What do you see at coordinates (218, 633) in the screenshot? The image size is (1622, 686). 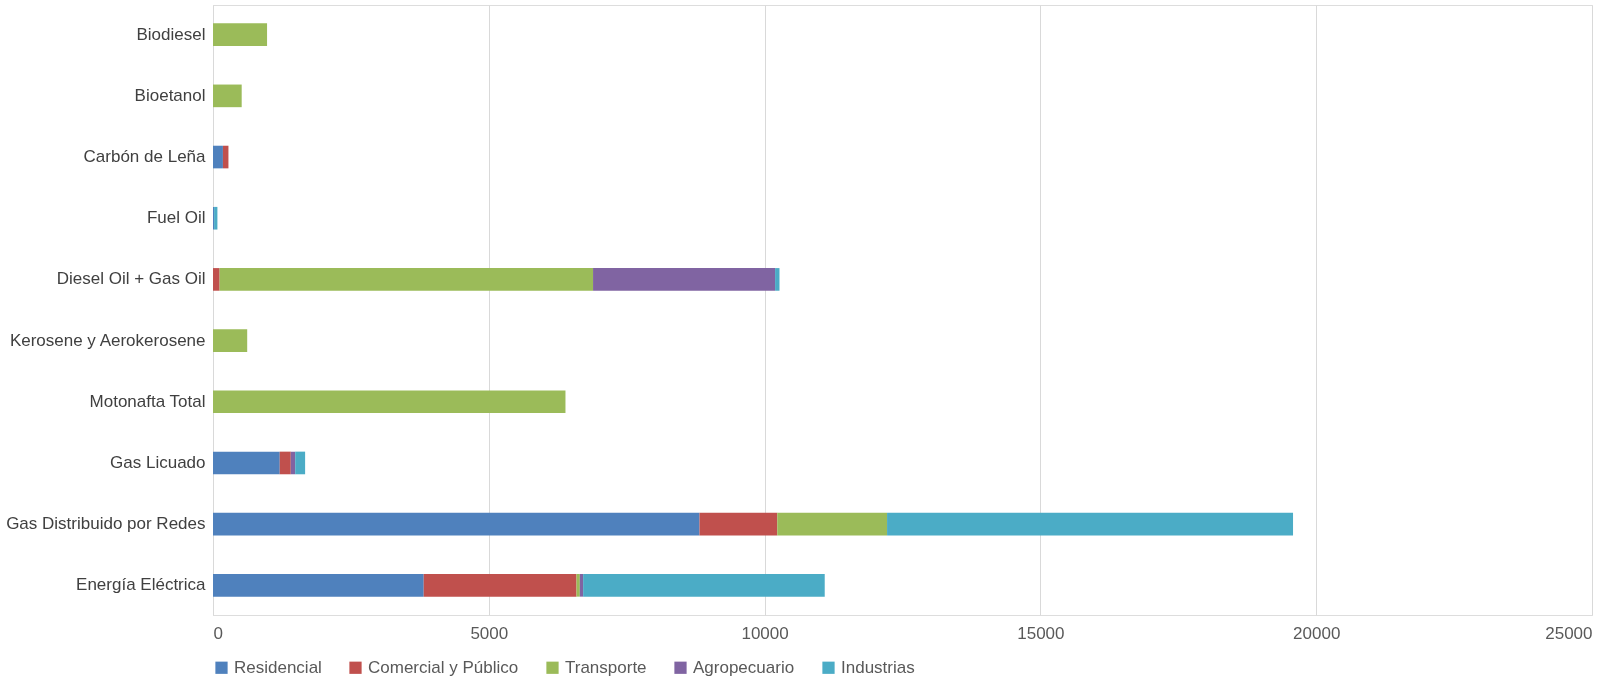 I see `x-tick-label: 0` at bounding box center [218, 633].